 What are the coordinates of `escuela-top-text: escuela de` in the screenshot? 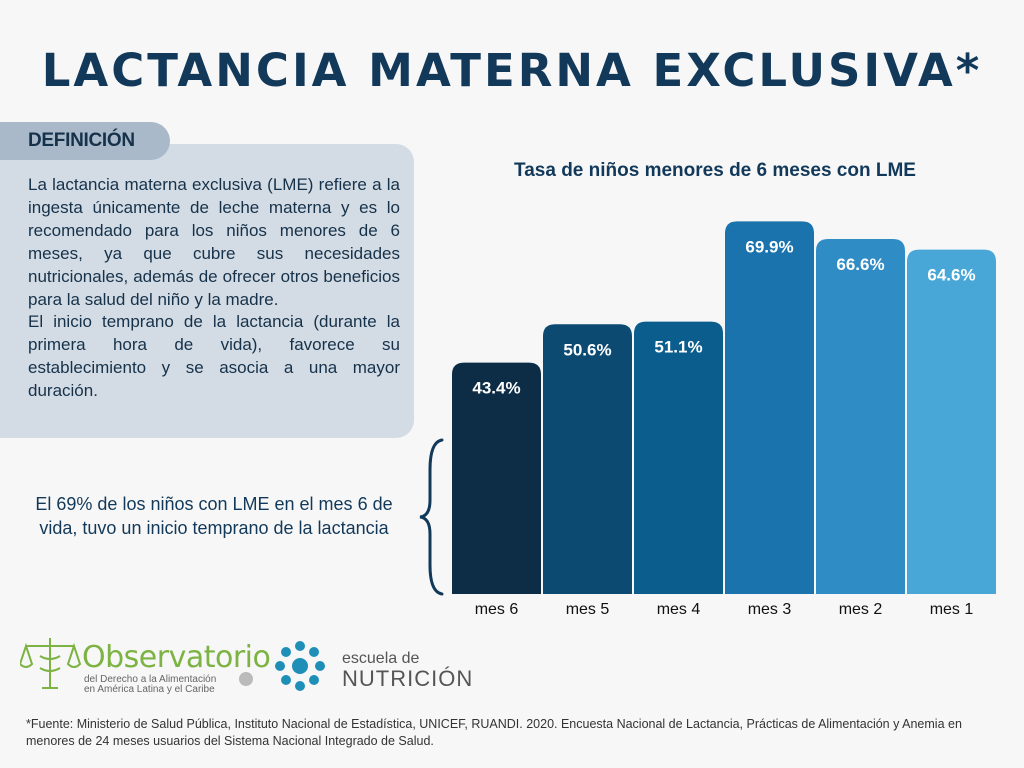 It's located at (381, 658).